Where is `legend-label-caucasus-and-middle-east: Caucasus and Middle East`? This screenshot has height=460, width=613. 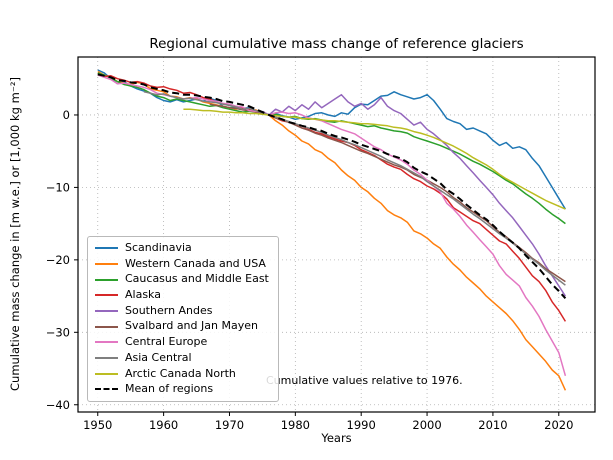
legend-label-caucasus-and-middle-east: Caucasus and Middle East is located at coordinates (197, 279).